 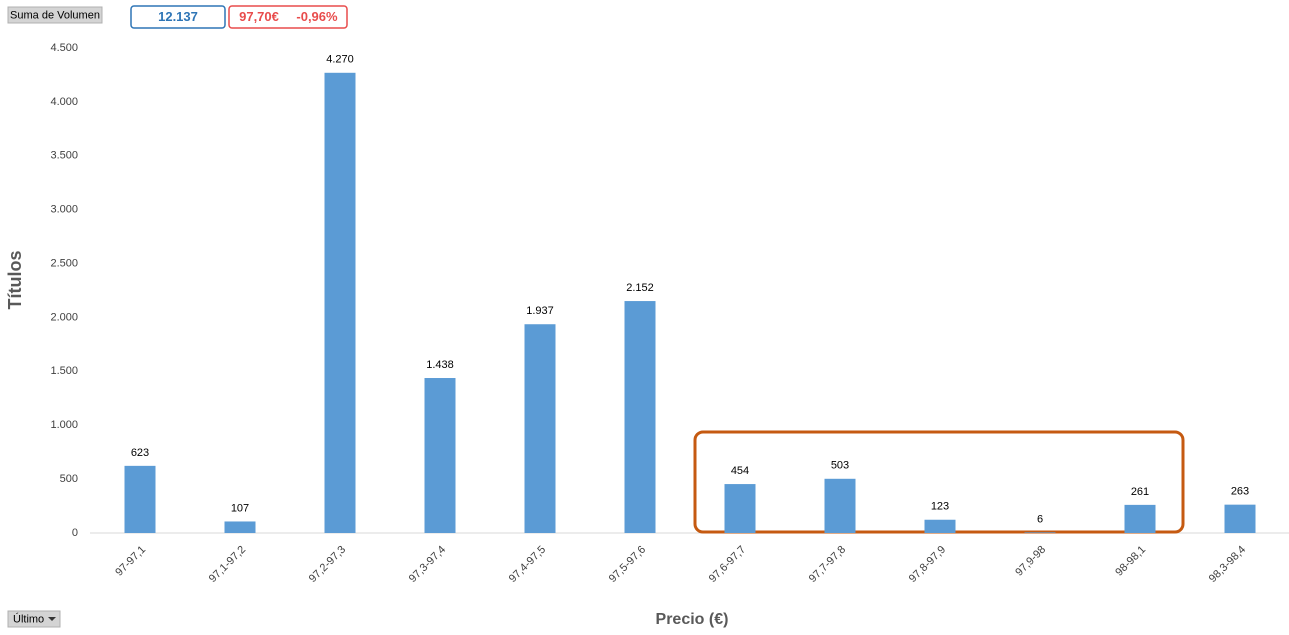 What do you see at coordinates (427, 564) in the screenshot?
I see `x-tick-label: 97,3-97,4` at bounding box center [427, 564].